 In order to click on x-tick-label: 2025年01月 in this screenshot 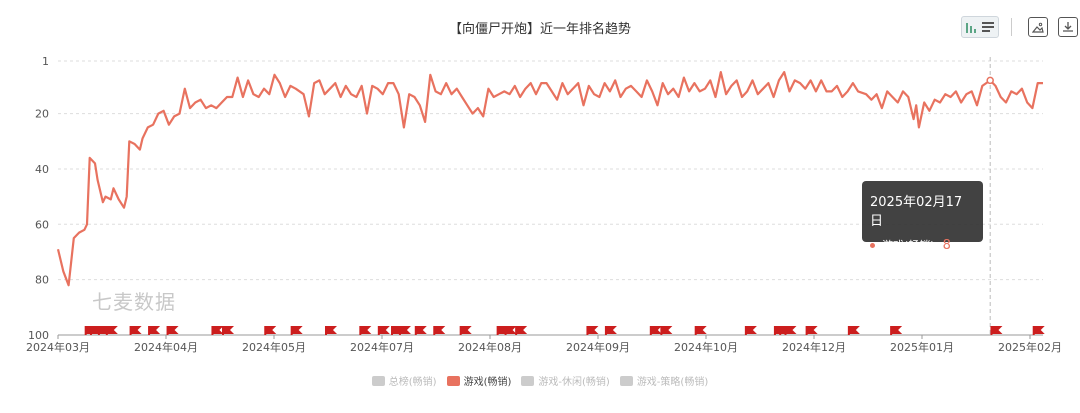, I will do `click(922, 347)`.